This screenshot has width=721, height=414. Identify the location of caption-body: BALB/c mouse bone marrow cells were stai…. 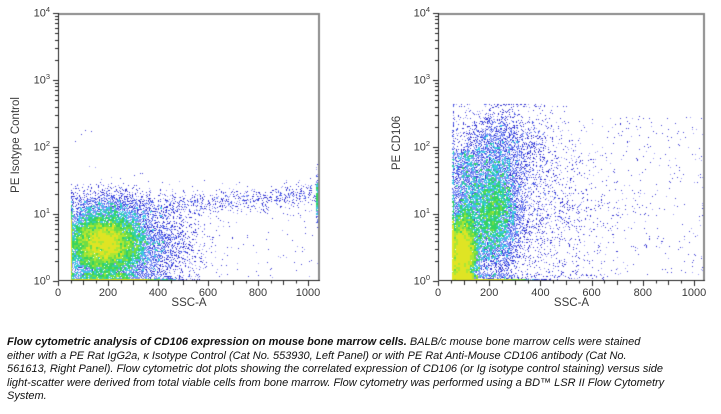
(336, 369).